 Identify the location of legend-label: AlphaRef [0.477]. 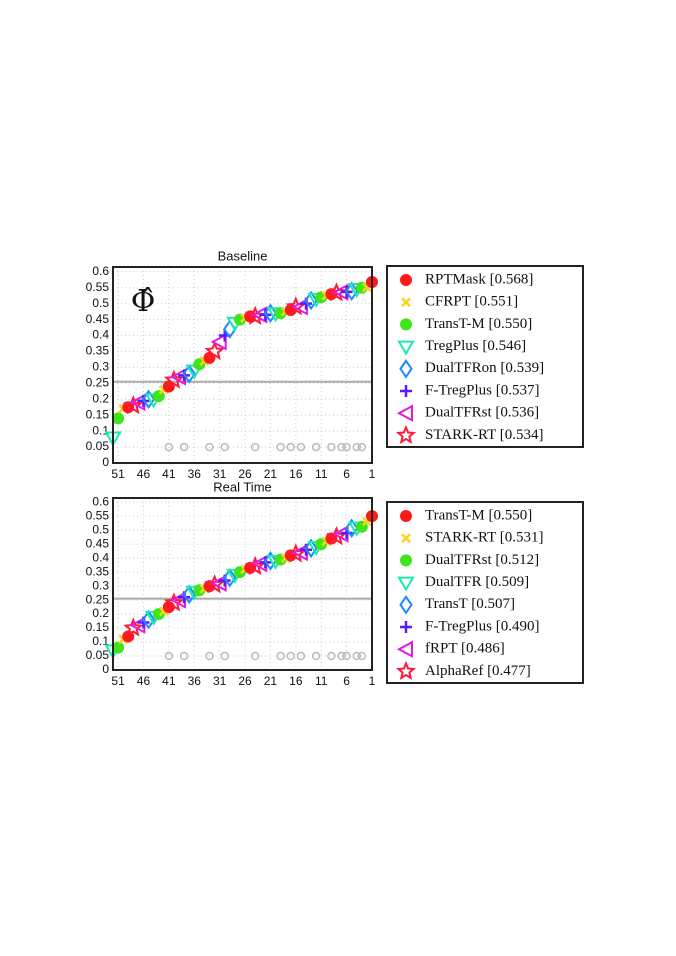
(478, 671).